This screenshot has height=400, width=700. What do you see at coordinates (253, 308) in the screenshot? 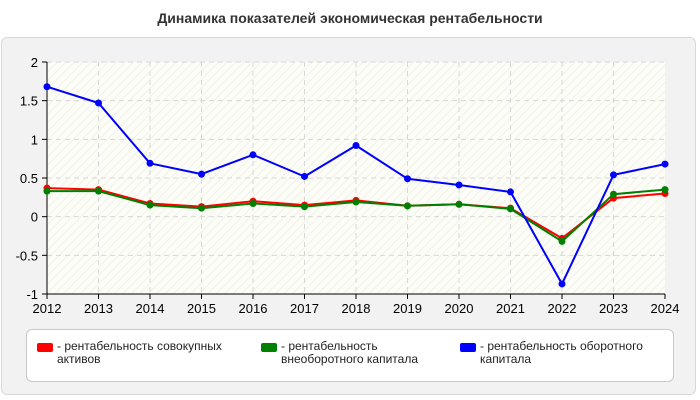
I see `x-tick-label: 2016` at bounding box center [253, 308].